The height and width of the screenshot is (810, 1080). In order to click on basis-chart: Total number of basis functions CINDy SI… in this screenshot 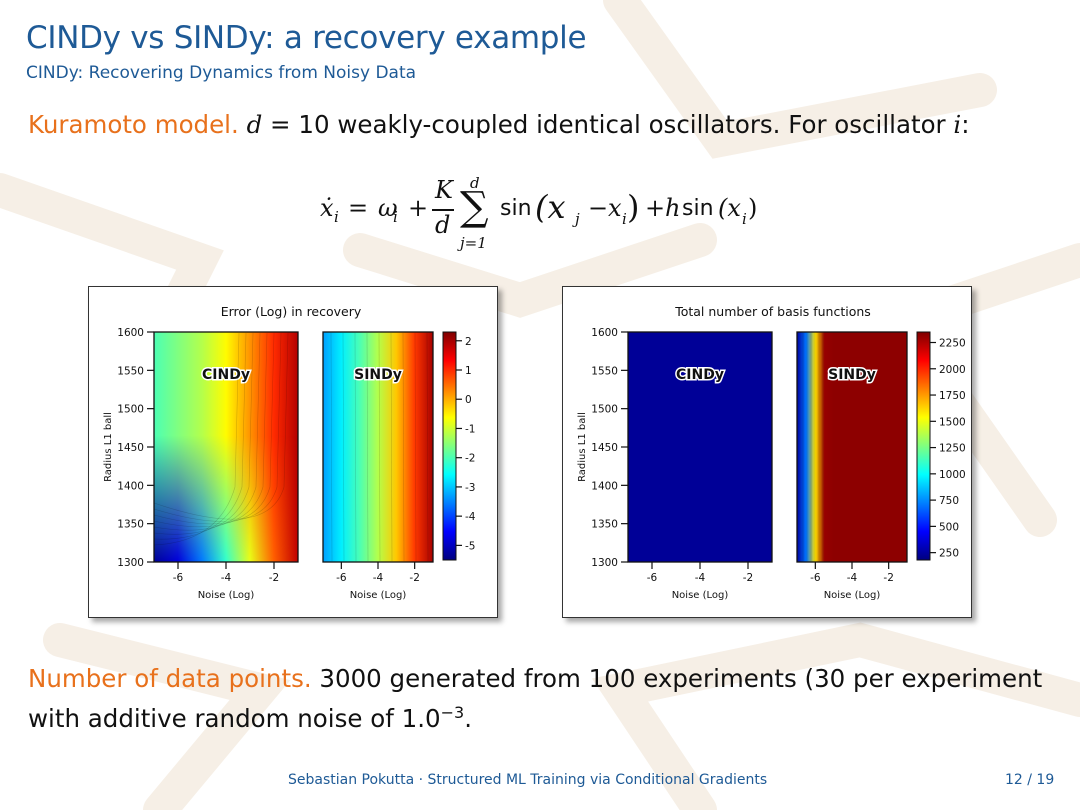, I will do `click(771, 452)`.